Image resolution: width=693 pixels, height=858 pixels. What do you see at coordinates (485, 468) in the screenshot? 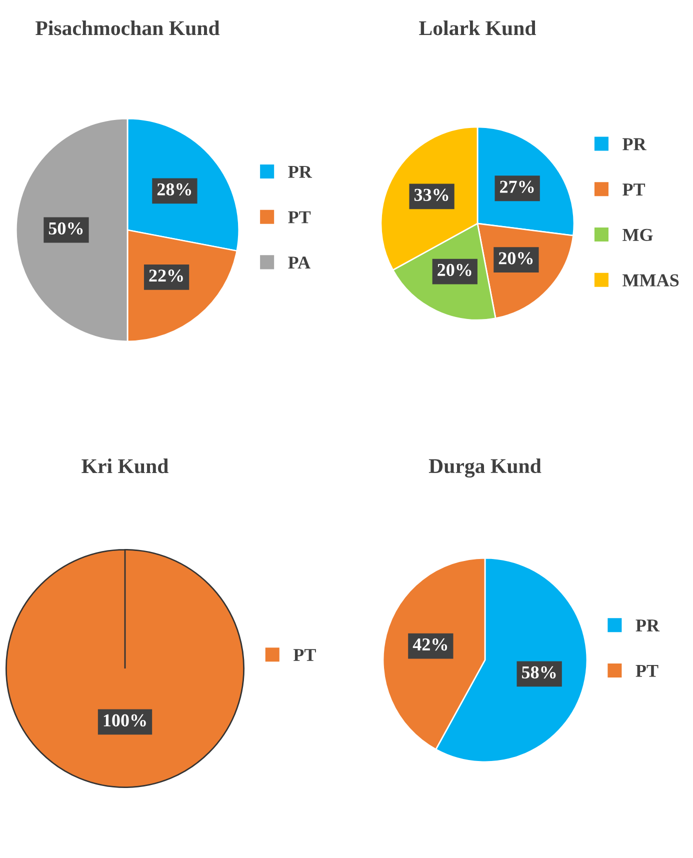
I see `chart-title: Durga Kund` at bounding box center [485, 468].